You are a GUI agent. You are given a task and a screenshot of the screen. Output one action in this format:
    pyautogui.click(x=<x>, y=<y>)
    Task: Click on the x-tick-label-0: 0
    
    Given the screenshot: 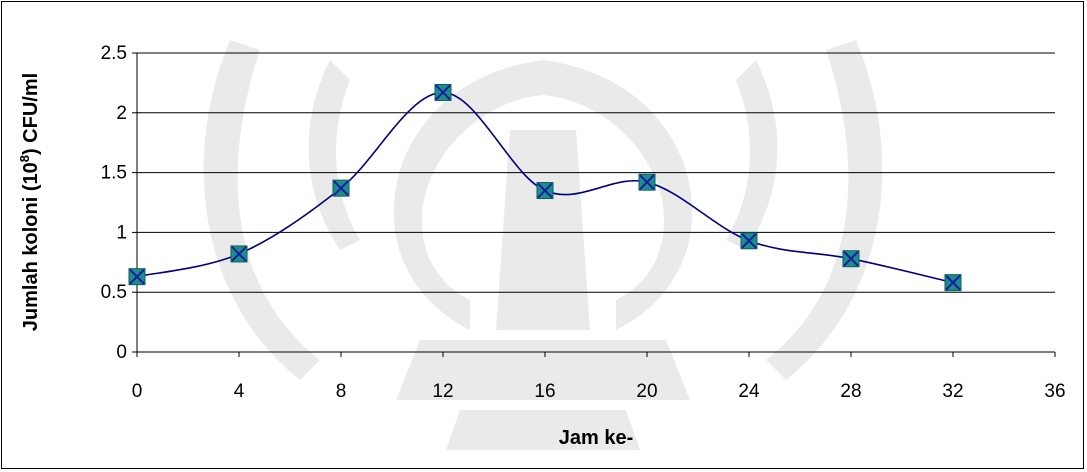 What is the action you would take?
    pyautogui.click(x=137, y=391)
    